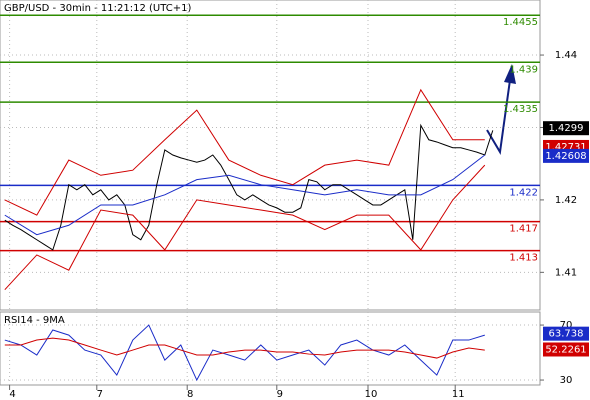  I want to click on arrow-head, so click(510, 74).